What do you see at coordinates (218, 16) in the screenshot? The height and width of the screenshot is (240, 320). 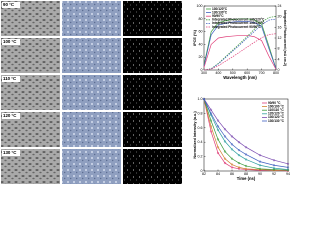 I see `legend-label: 90/90°C` at bounding box center [218, 16].